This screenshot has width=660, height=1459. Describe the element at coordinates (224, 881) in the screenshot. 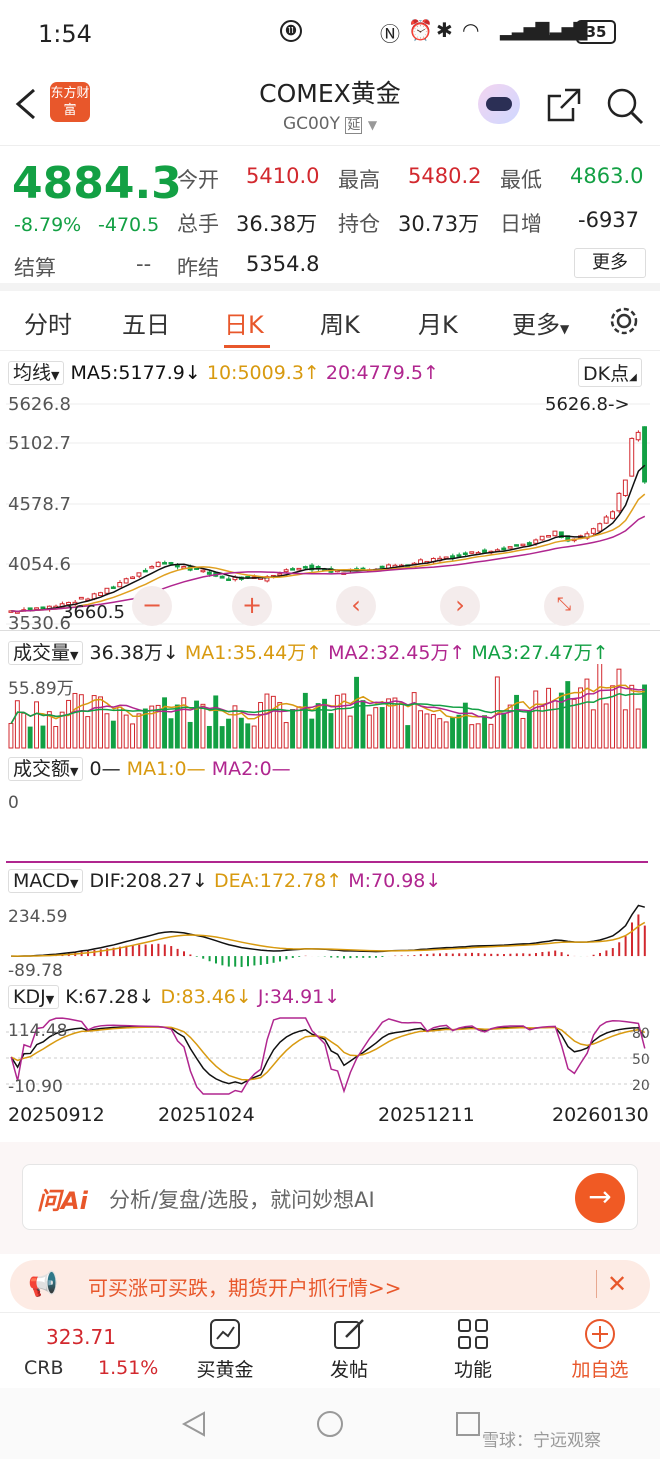

I see `macd-legend: MACD▼ DIF:208.27↓ DEA:172.78↑ M:70.98↓` at that location.